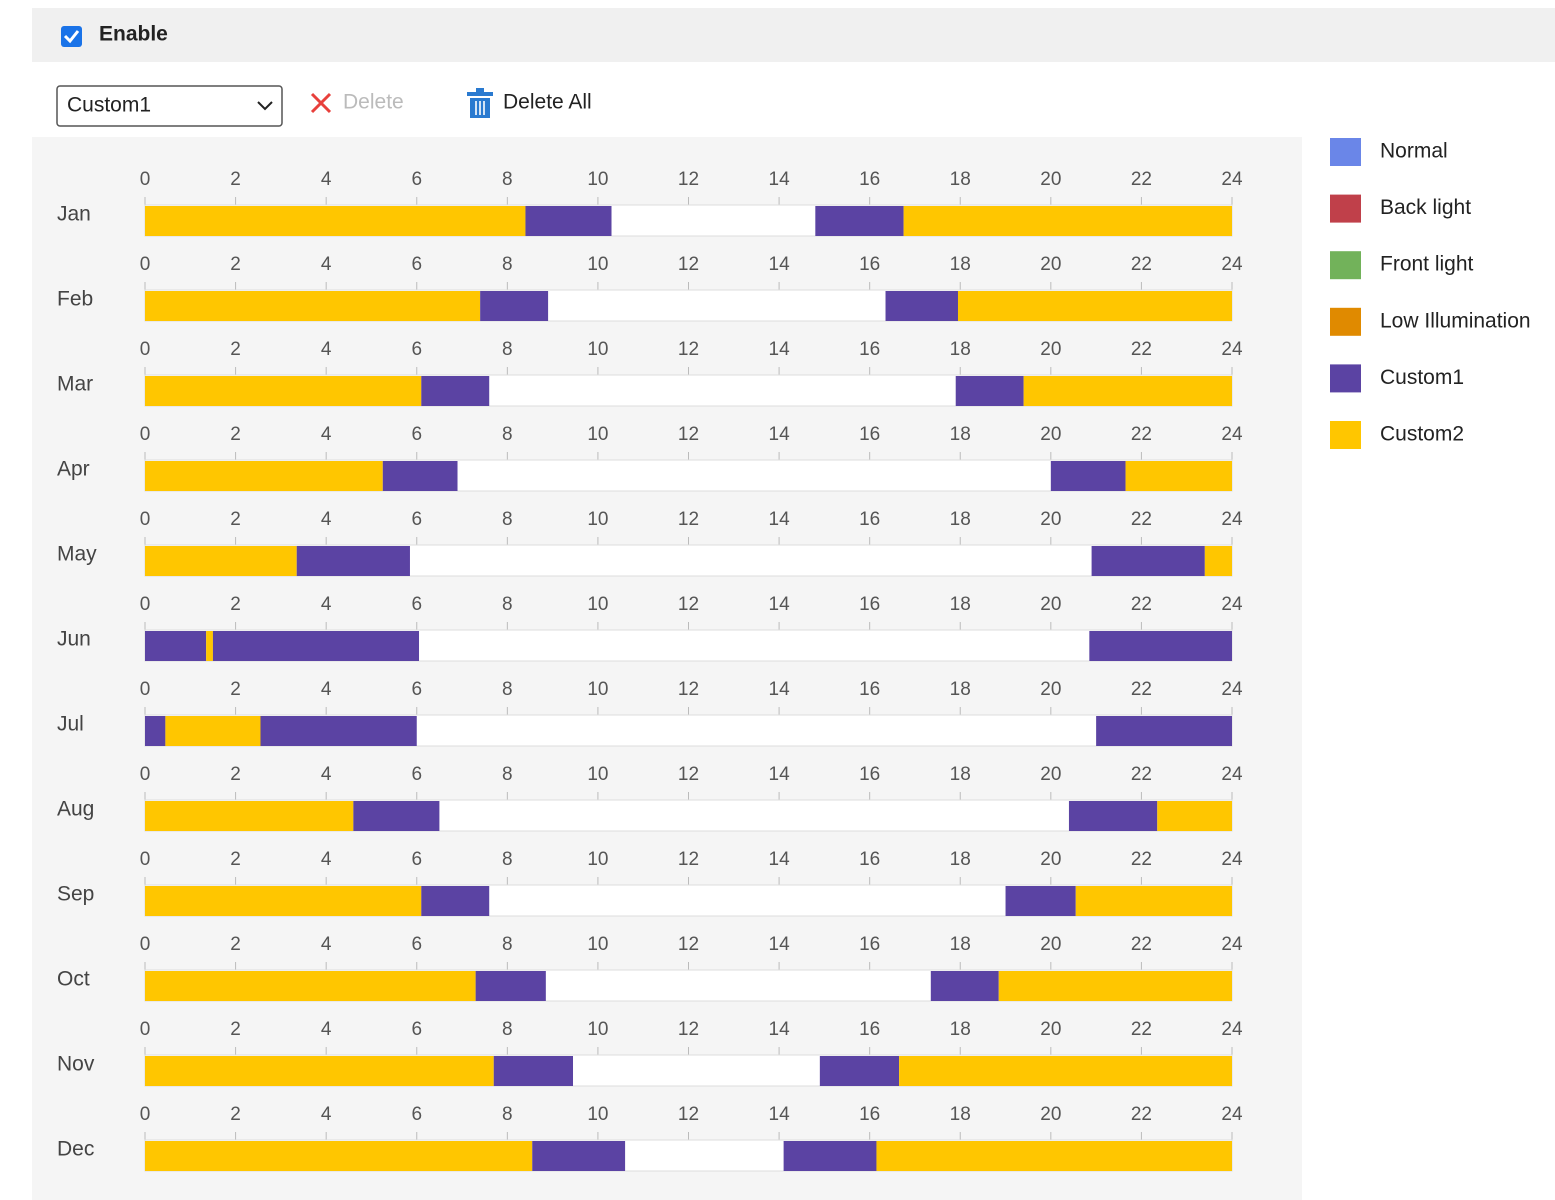  What do you see at coordinates (76, 1064) in the screenshot?
I see `month-label: Nov` at bounding box center [76, 1064].